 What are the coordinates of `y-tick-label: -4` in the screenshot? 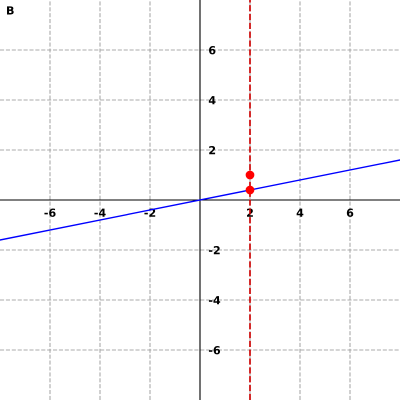 It's located at (214, 300).